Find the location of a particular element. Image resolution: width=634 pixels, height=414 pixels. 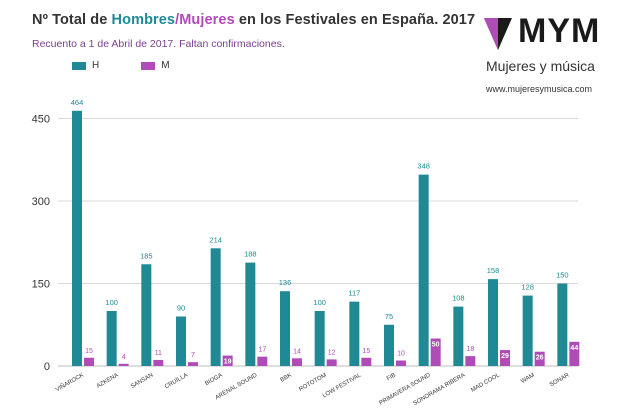

y-tick-label: 300 is located at coordinates (41, 202).